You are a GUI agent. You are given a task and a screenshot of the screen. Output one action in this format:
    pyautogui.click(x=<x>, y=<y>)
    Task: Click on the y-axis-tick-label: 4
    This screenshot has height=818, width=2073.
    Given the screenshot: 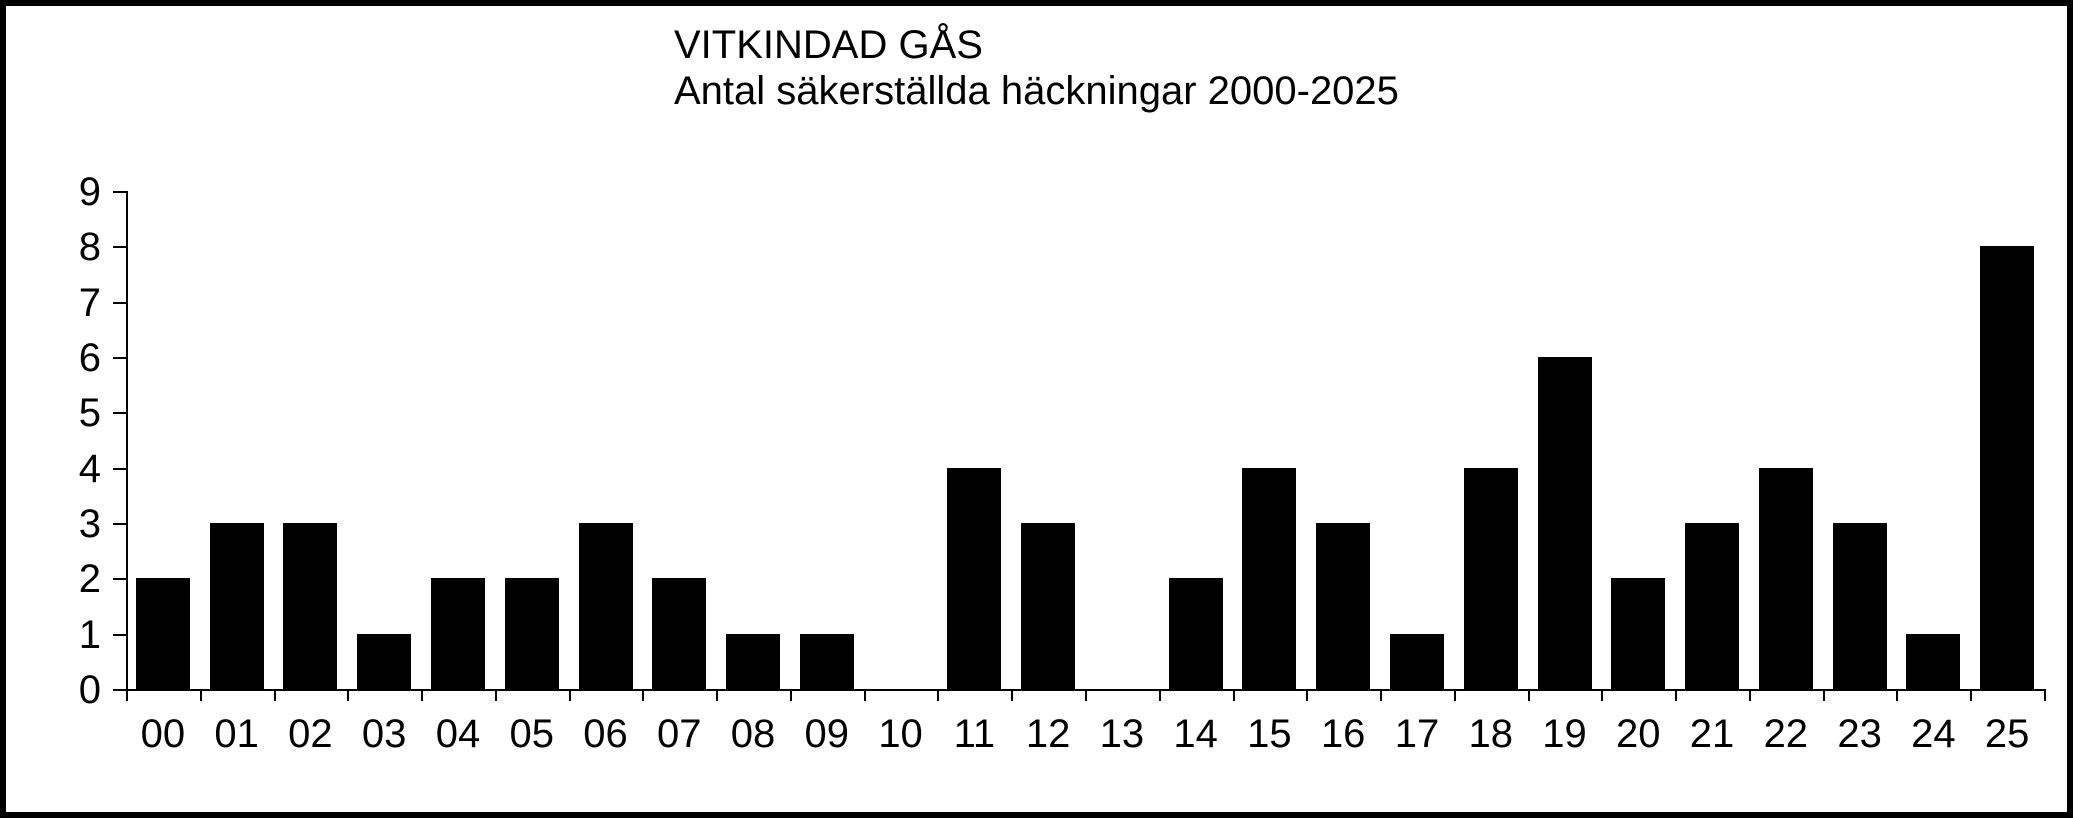 What is the action you would take?
    pyautogui.click(x=89, y=468)
    